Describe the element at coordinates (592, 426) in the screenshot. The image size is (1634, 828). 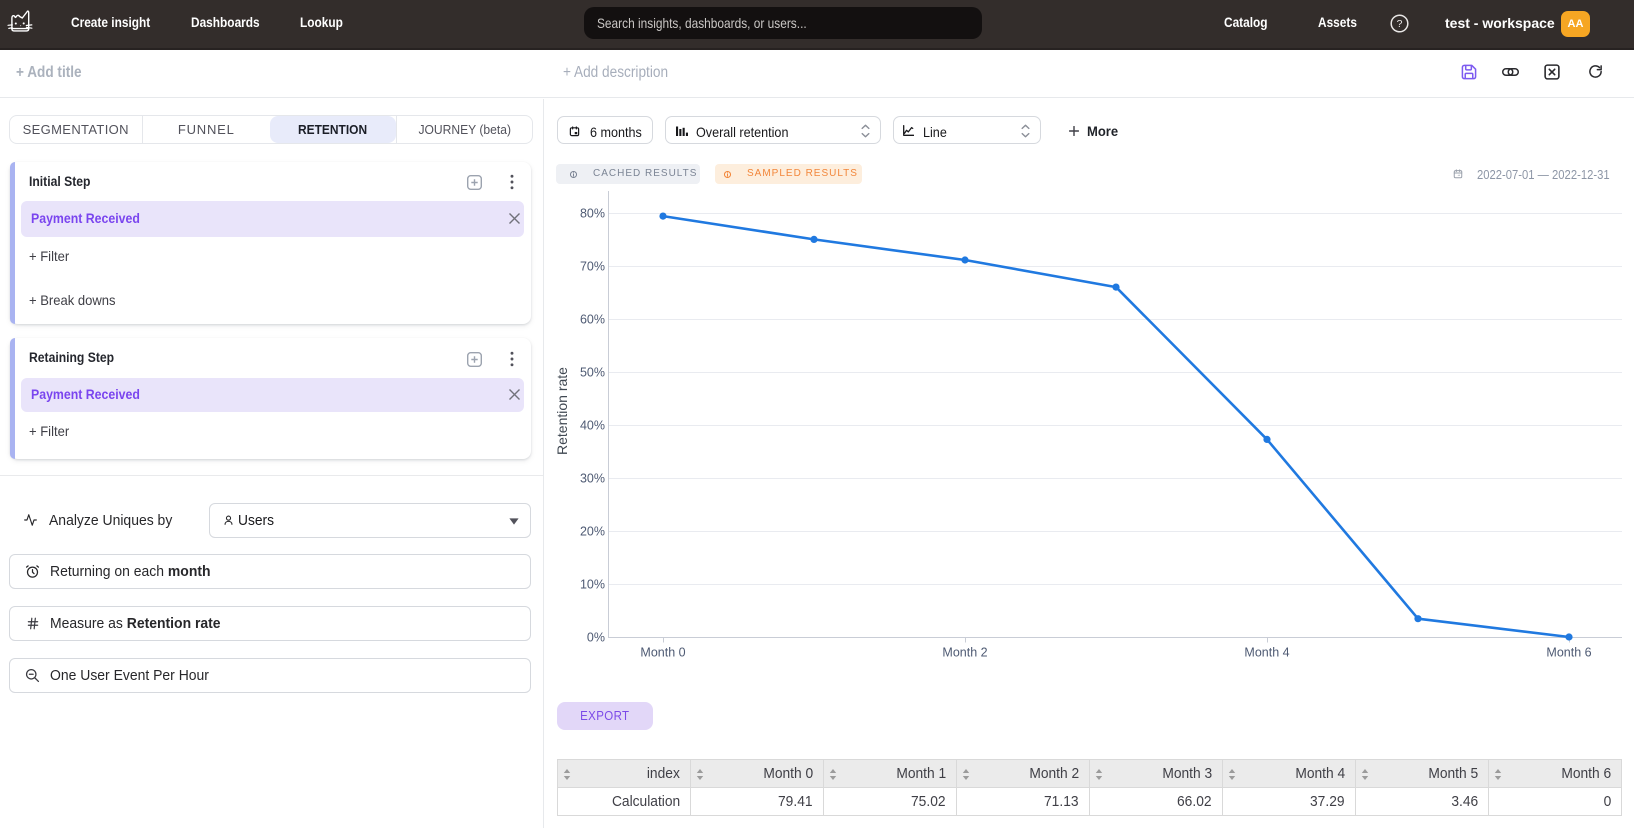
I see `svg-text: 40%` at that location.